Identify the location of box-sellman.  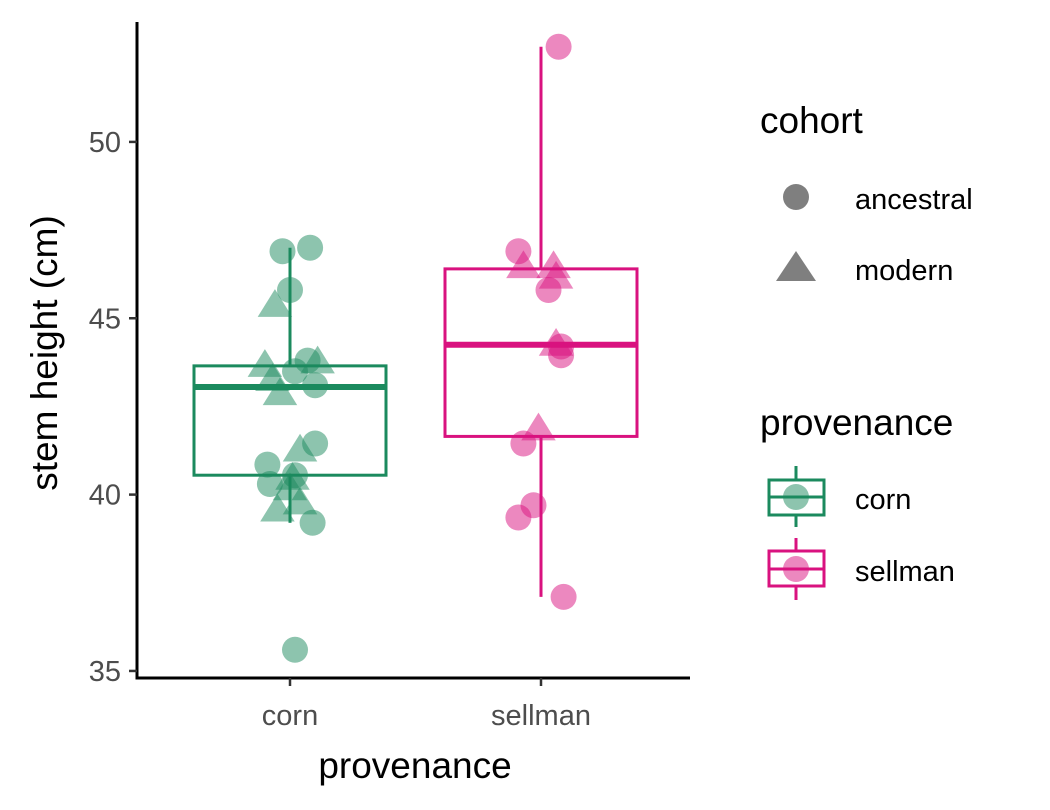
(541, 352).